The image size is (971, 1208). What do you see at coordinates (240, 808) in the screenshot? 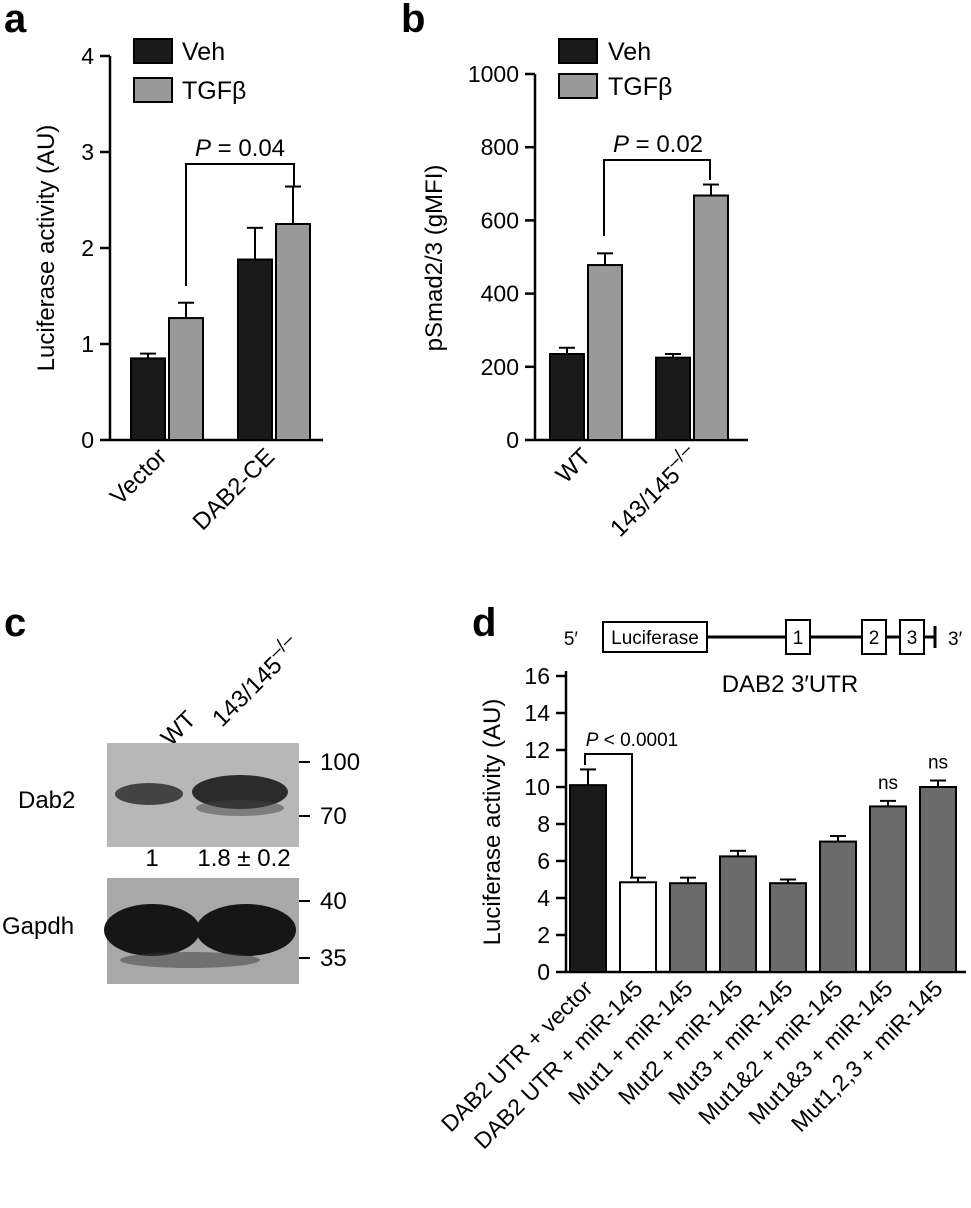
I see `blot-dab2-band-ko-shadow` at bounding box center [240, 808].